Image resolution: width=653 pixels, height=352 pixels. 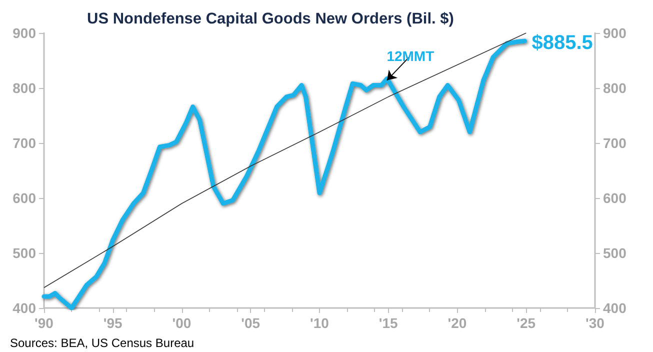 I want to click on y2-tick-label: 600, so click(x=615, y=198).